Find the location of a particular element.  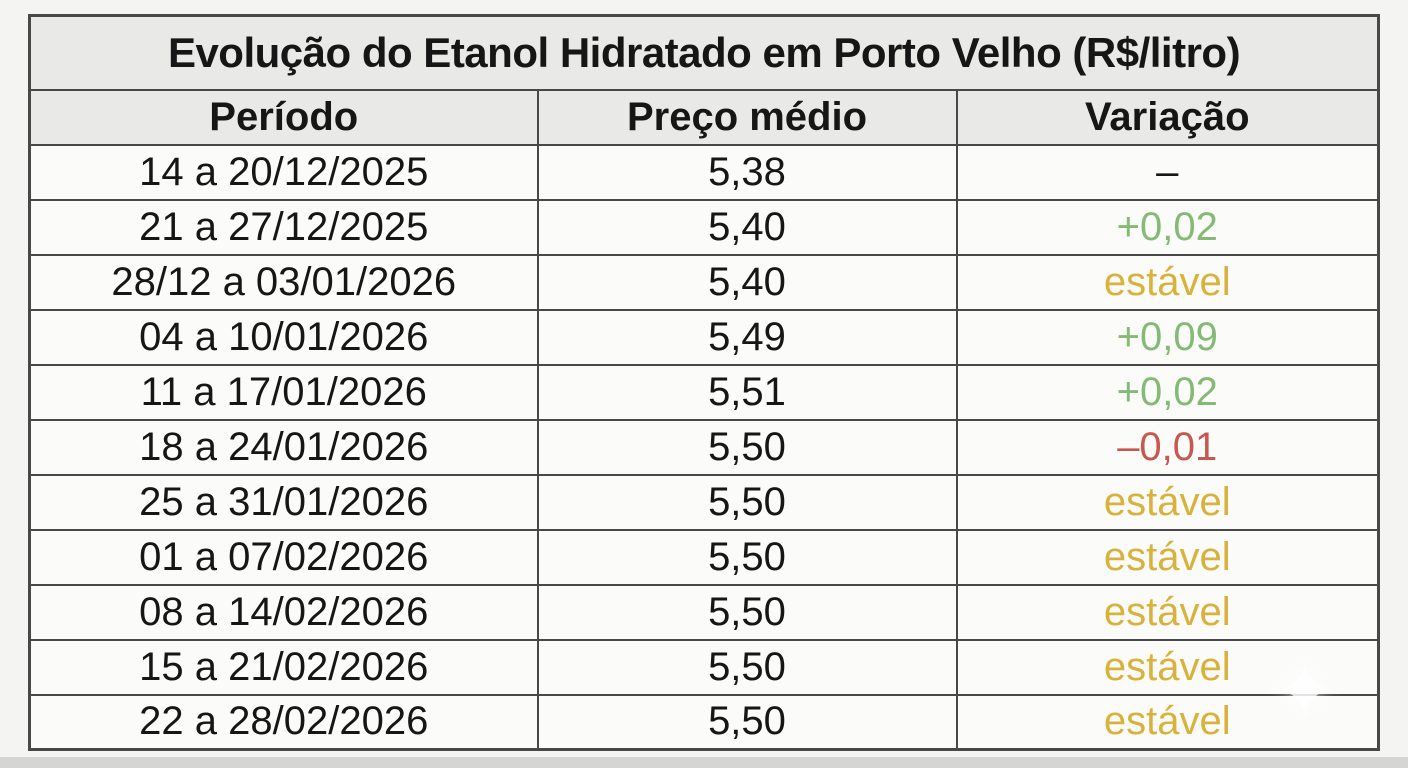

period-cell: 08 a 14/02/2026 is located at coordinates (283, 612).